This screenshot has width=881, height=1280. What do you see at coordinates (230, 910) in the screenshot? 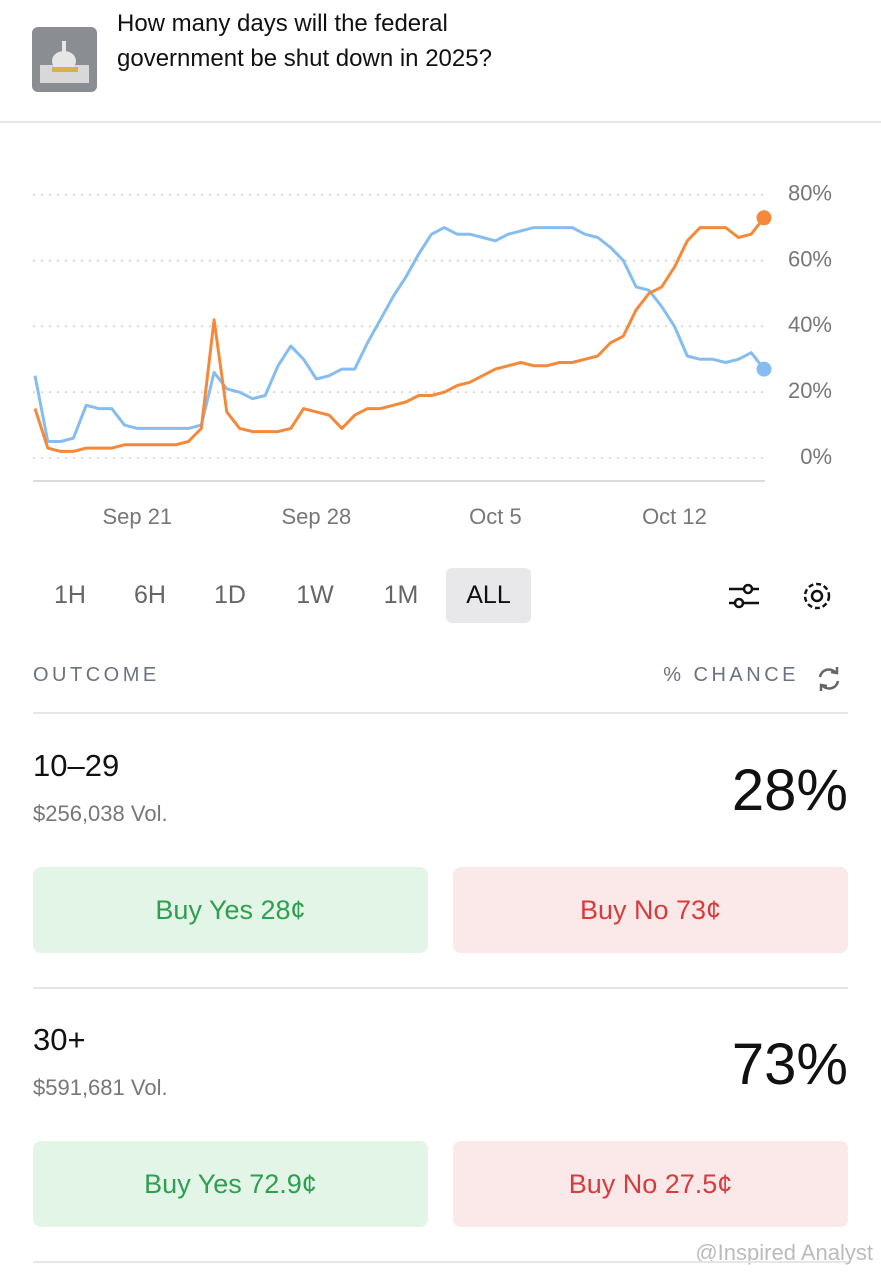
I see `buy-yes-button: Buy Yes 28¢` at bounding box center [230, 910].